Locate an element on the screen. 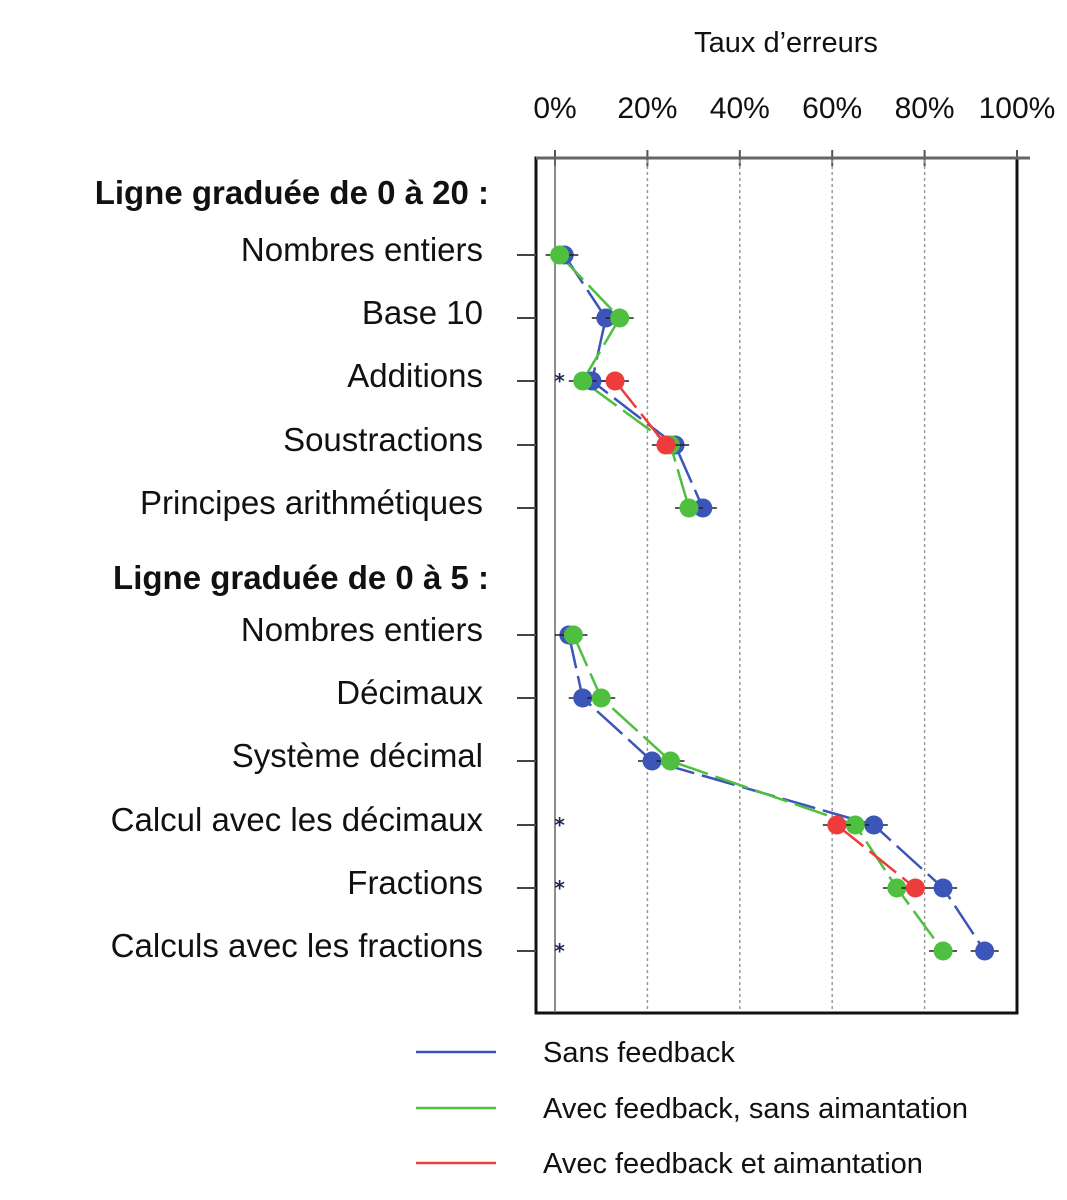 The width and height of the screenshot is (1067, 1200). category-label: Calculs avec les fractions is located at coordinates (297, 945).